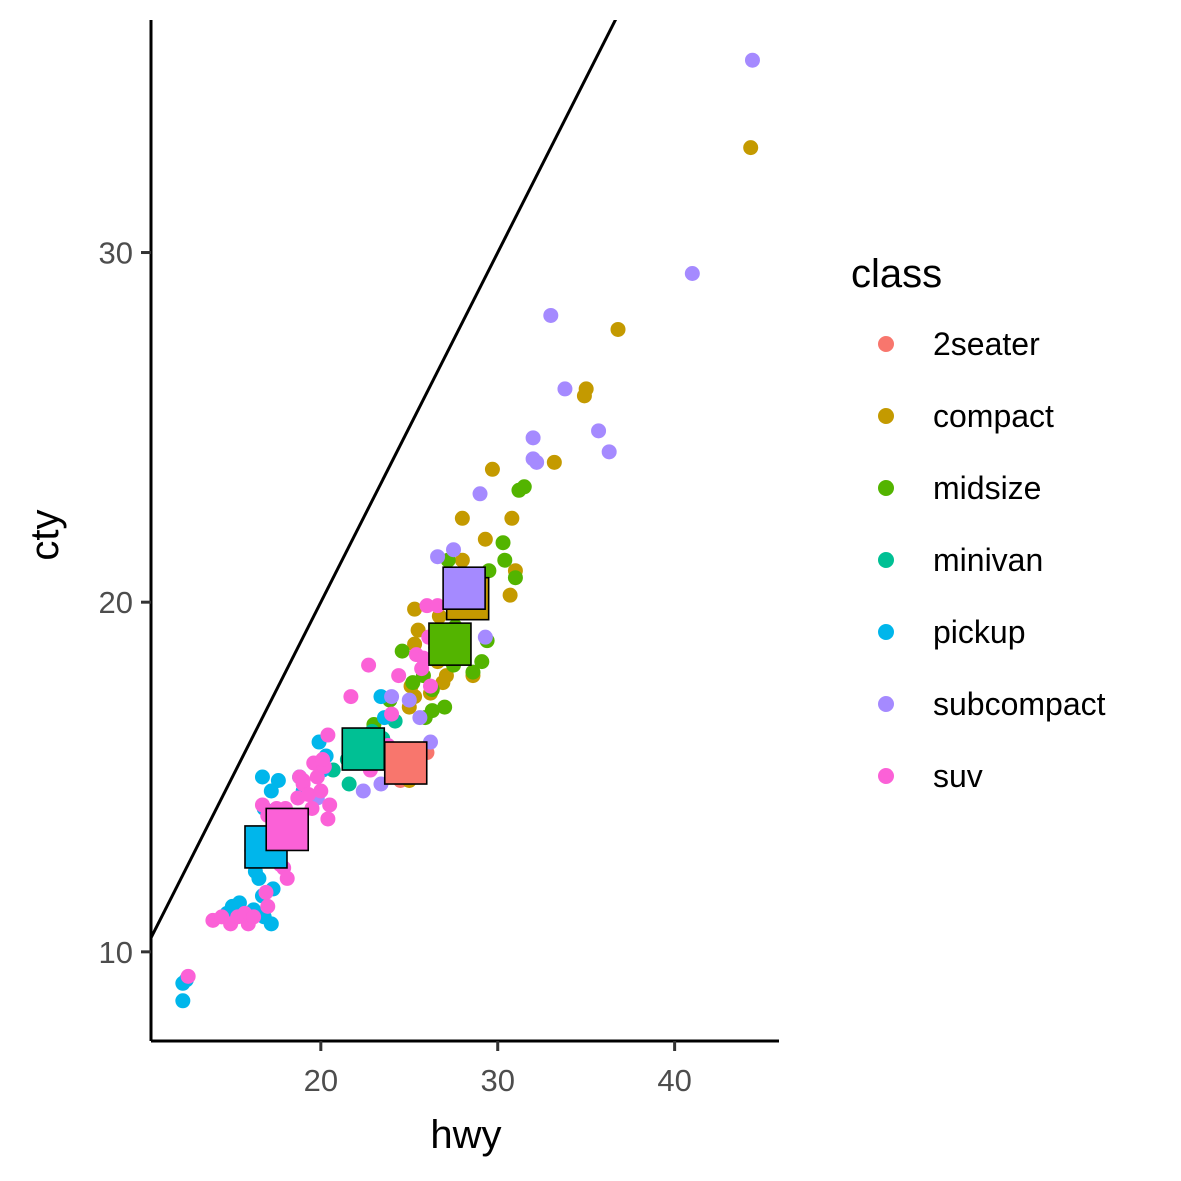 This screenshot has width=1181, height=1181. I want to click on legend-key-subcompact, so click(886, 704).